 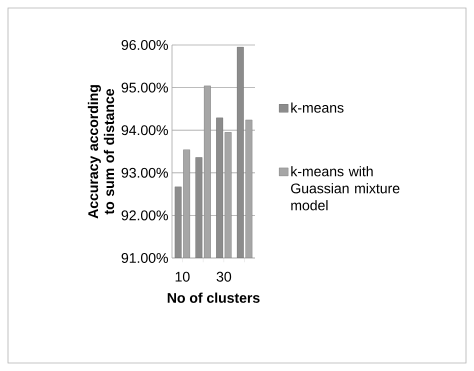 What do you see at coordinates (345, 188) in the screenshot?
I see `legend-label: k-means with Guassian mixture model` at bounding box center [345, 188].